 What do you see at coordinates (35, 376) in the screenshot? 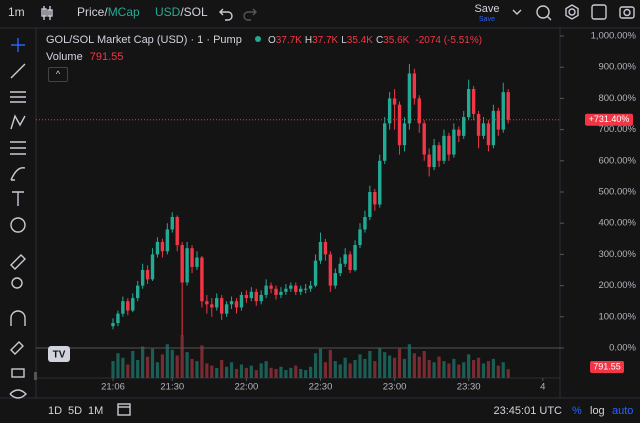
I see `scroll-arrow` at bounding box center [35, 376].